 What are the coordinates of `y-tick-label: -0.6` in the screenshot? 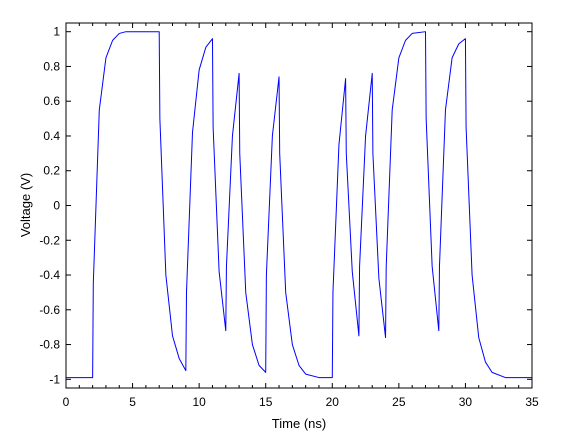 It's located at (49, 310).